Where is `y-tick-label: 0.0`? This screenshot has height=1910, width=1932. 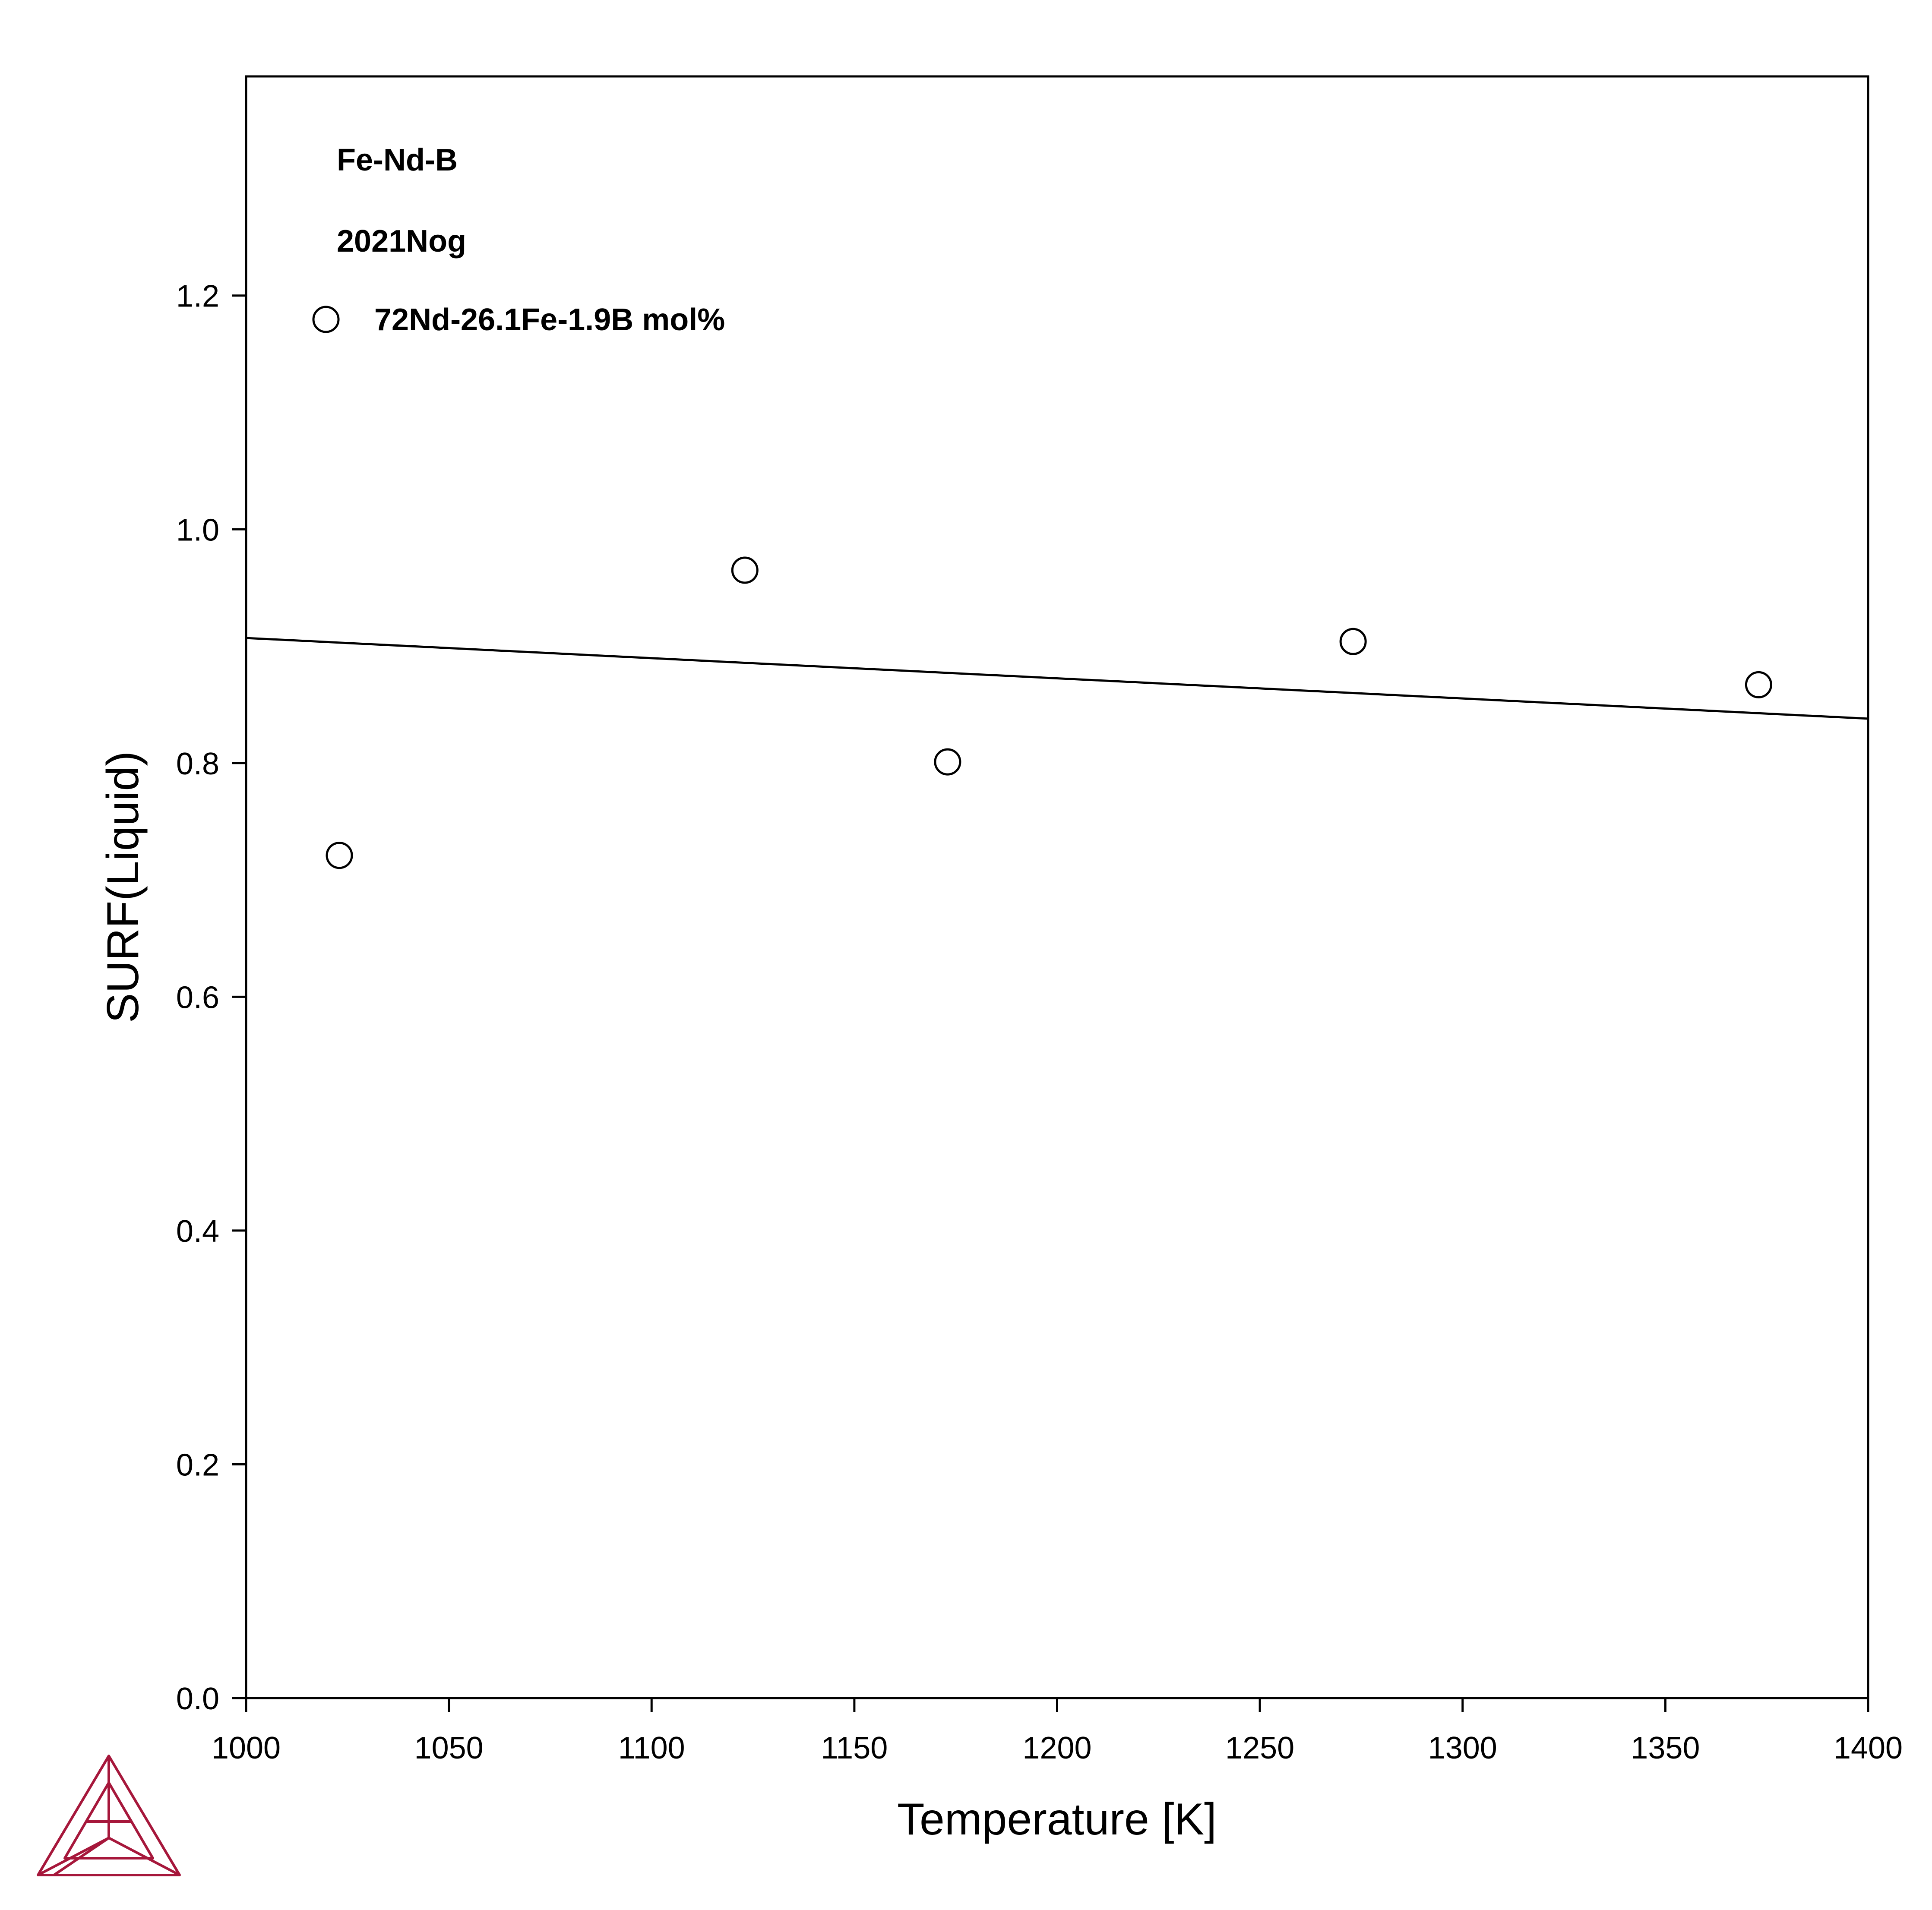 y-tick-label: 0.0 is located at coordinates (197, 1699).